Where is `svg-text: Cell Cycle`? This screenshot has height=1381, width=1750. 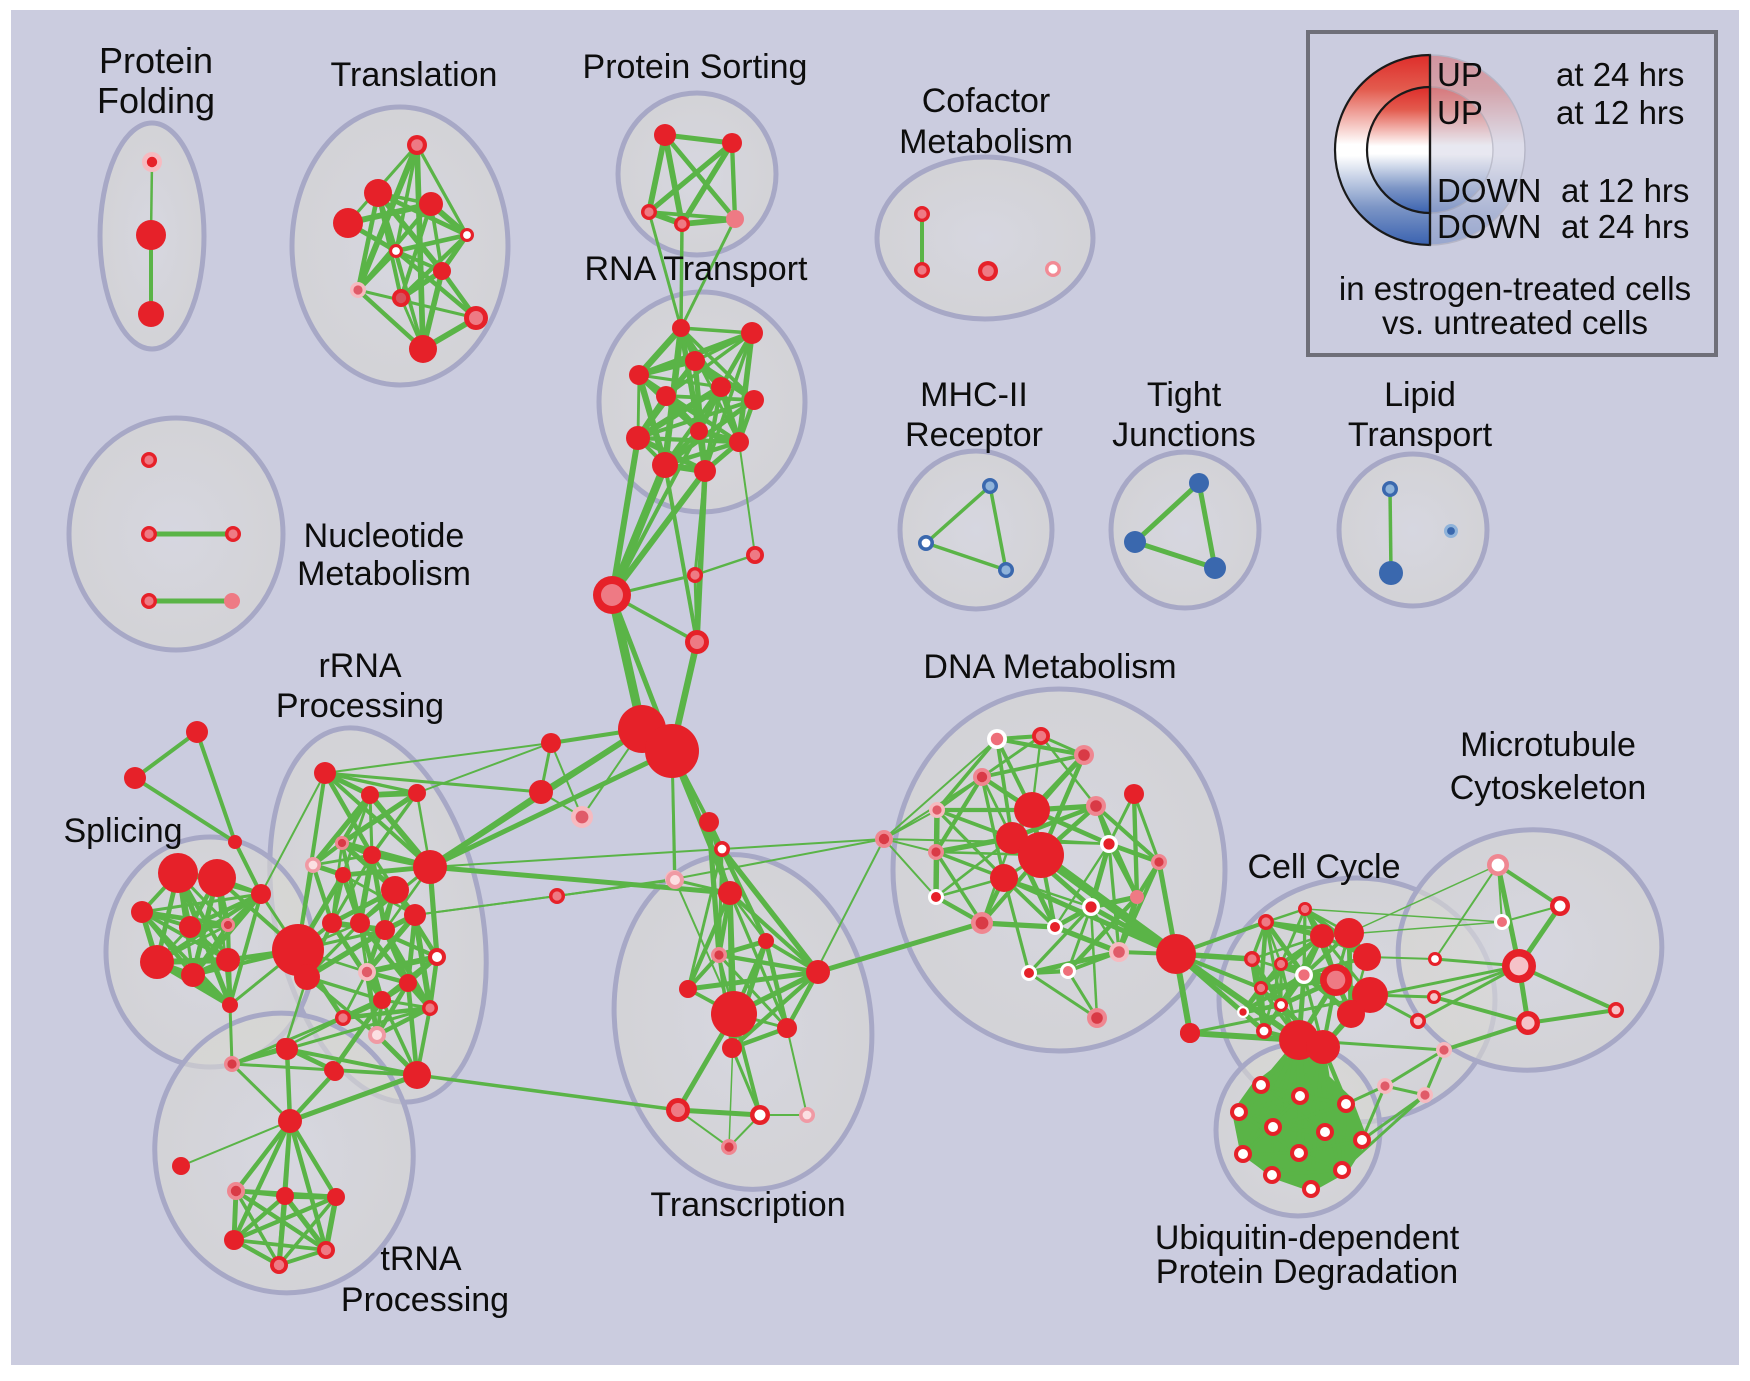 svg-text: Cell Cycle is located at coordinates (1323, 867).